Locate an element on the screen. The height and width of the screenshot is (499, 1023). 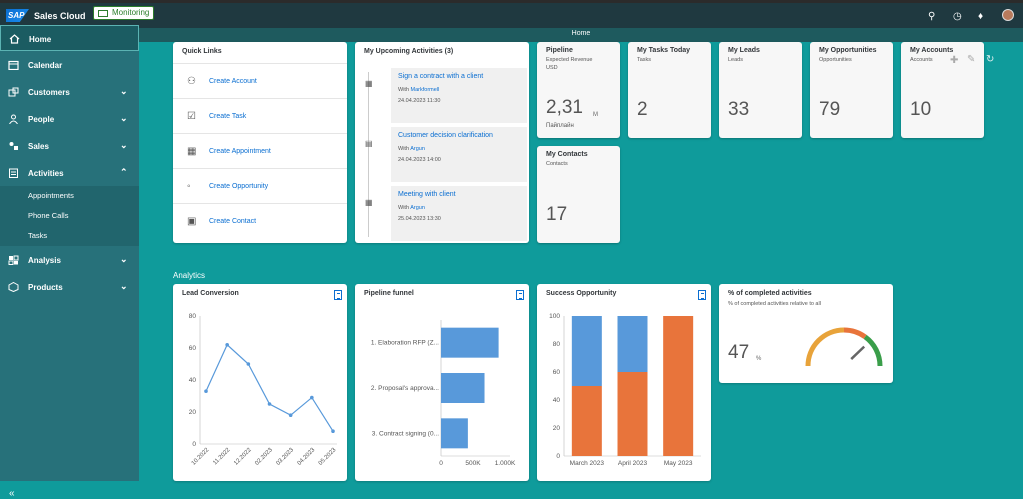
activity-title: Sign a contract with a client is located at coordinates (441, 76).